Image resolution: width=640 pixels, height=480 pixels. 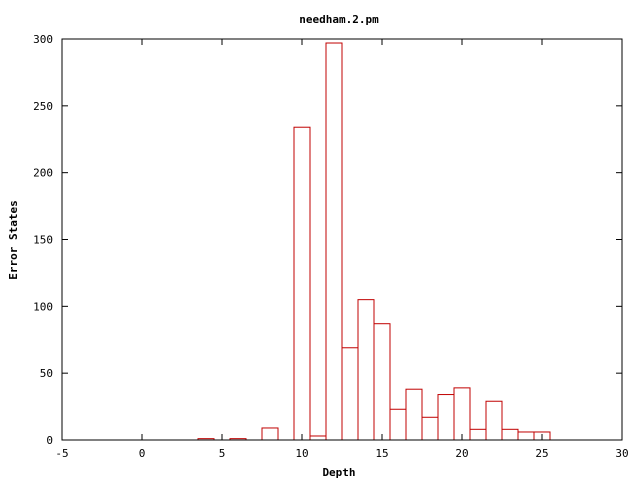 What do you see at coordinates (43, 240) in the screenshot?
I see `y-tick-label: 150` at bounding box center [43, 240].